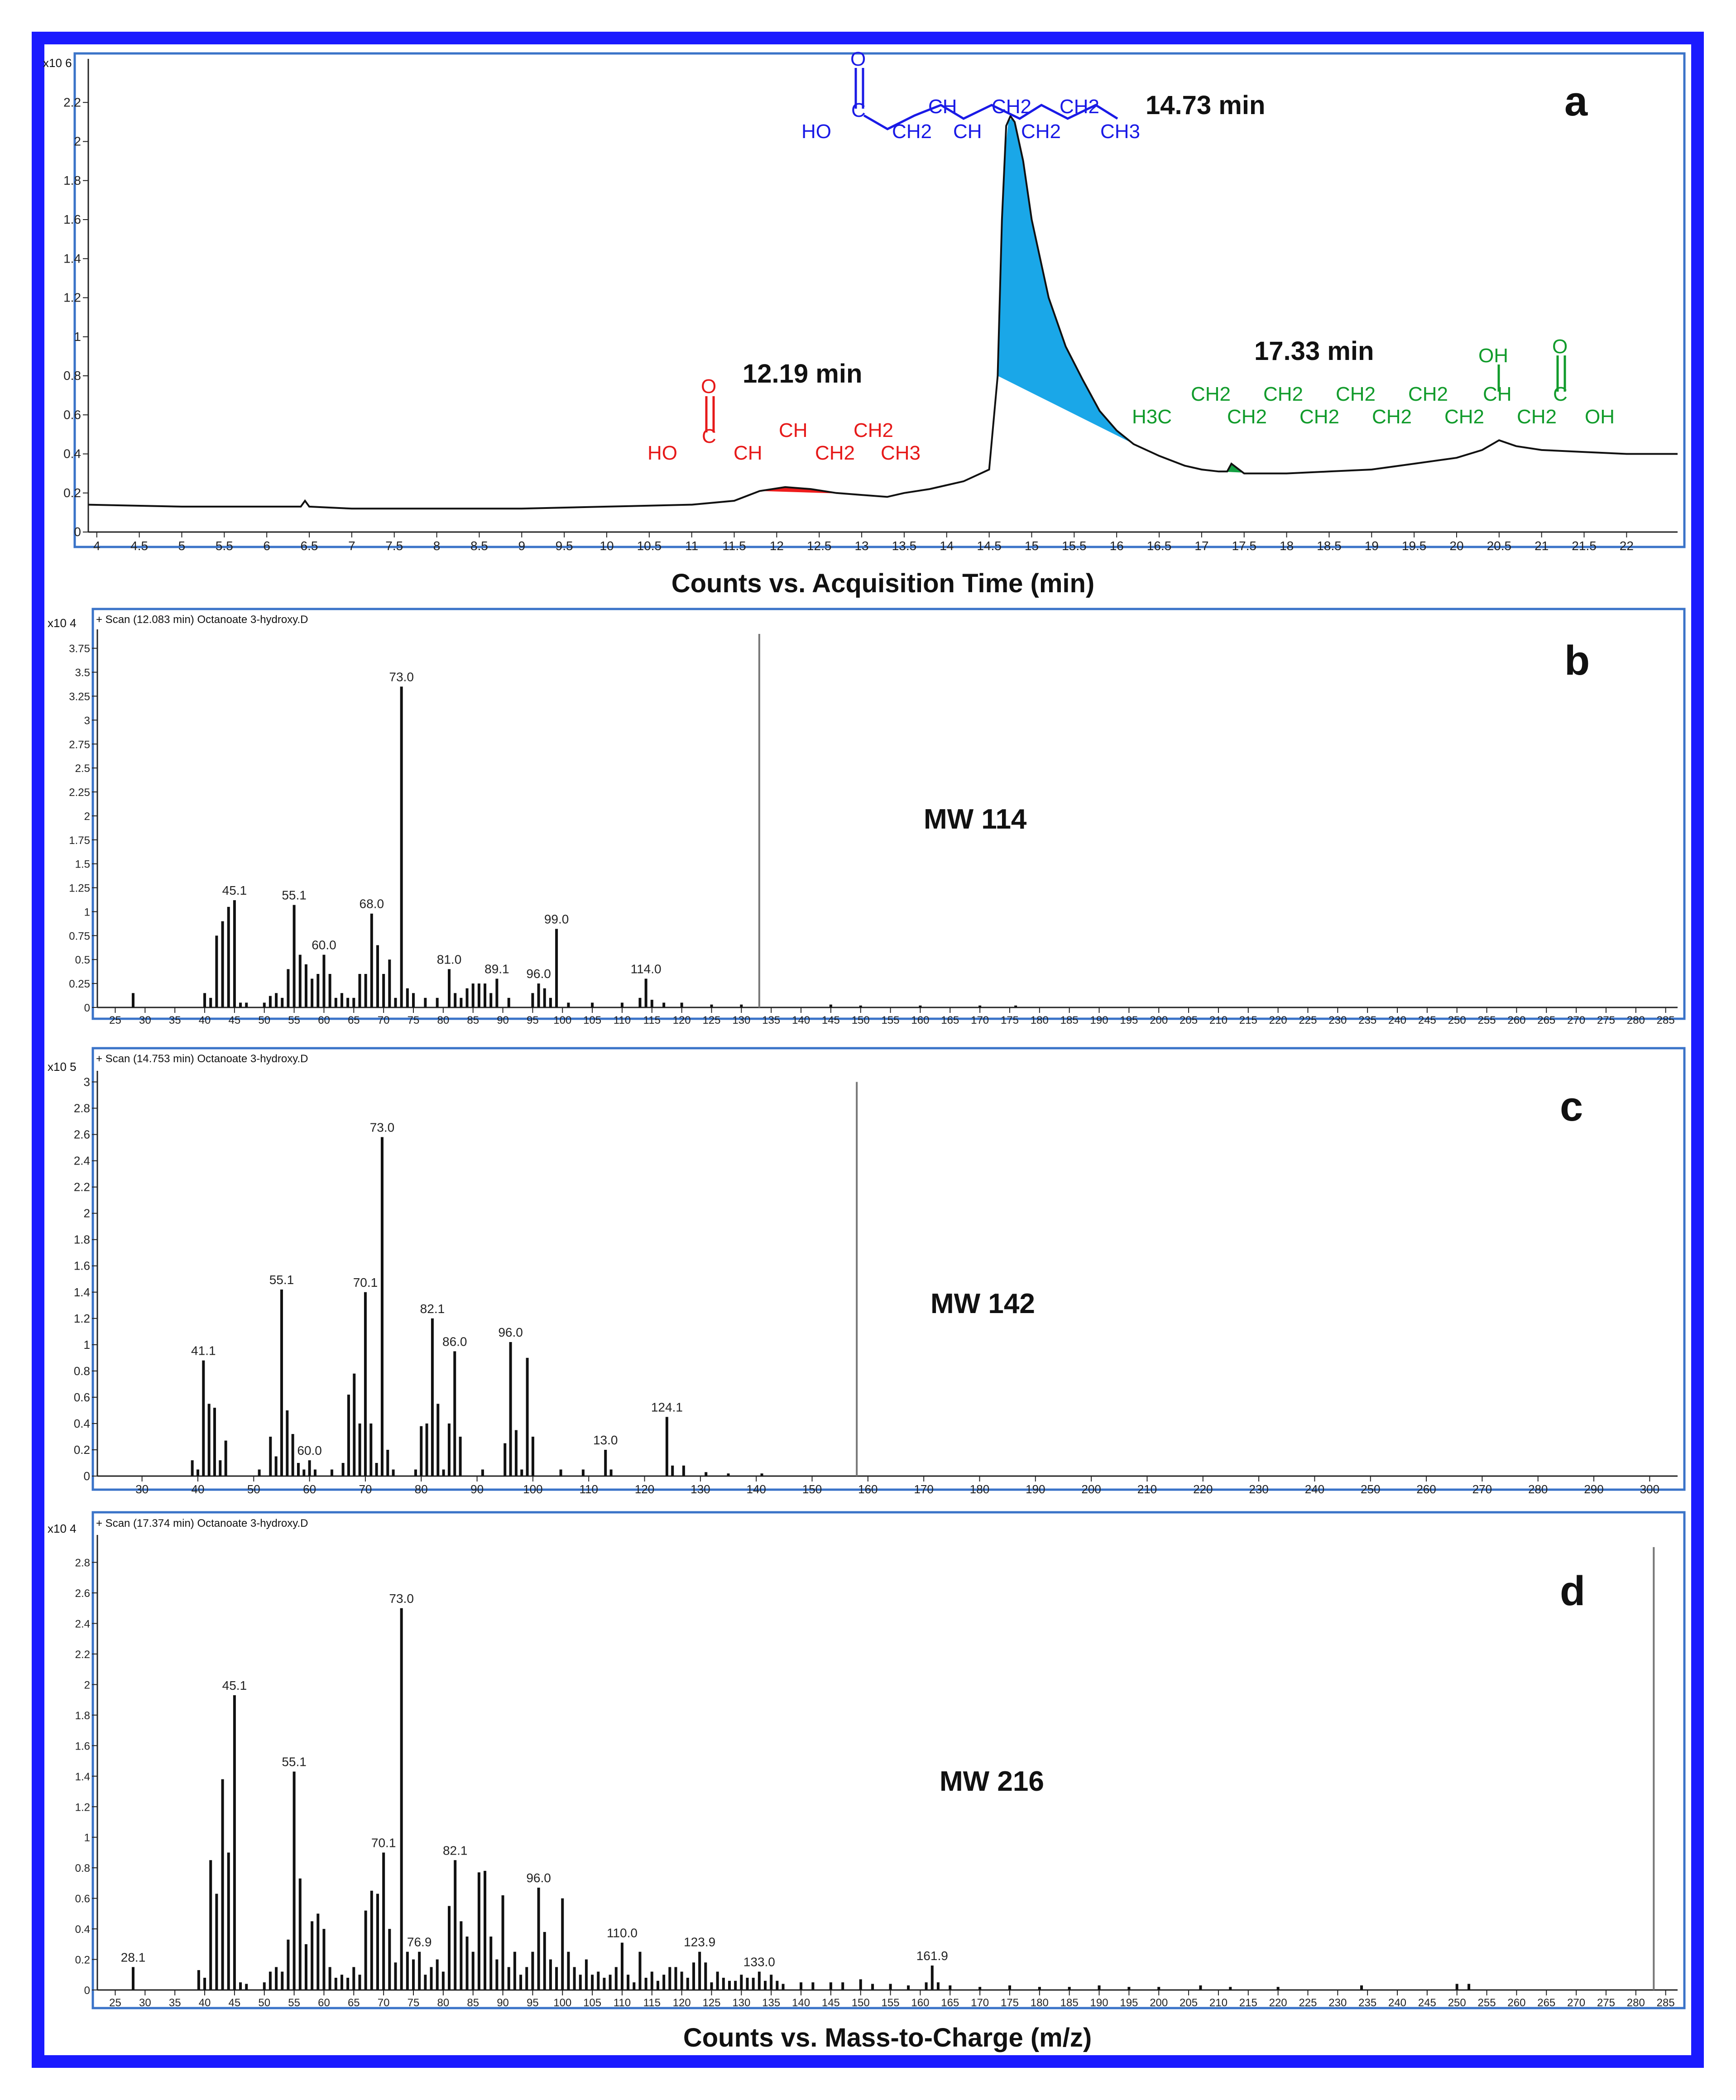 This screenshot has width=1736, height=2100. Describe the element at coordinates (605, 1440) in the screenshot. I see `c-peak-label: 13.0` at that location.